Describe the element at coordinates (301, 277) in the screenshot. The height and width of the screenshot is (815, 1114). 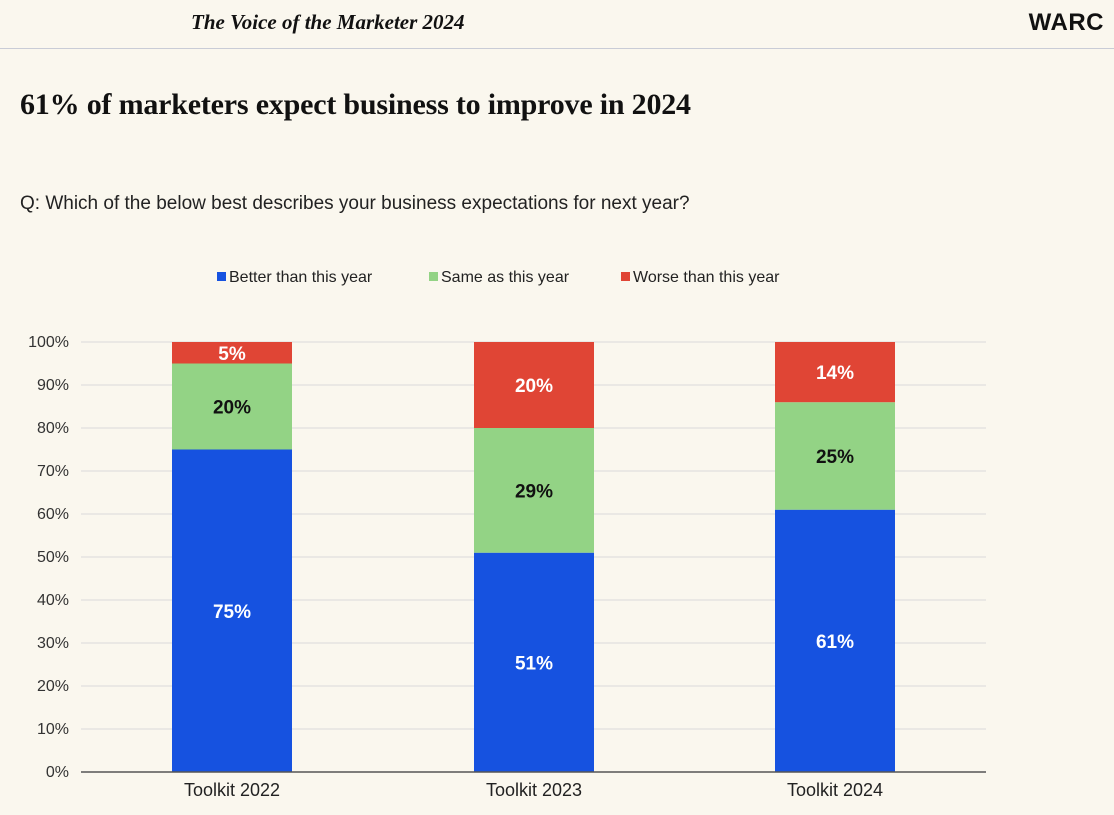
I see `legend-label: Better than this year` at that location.